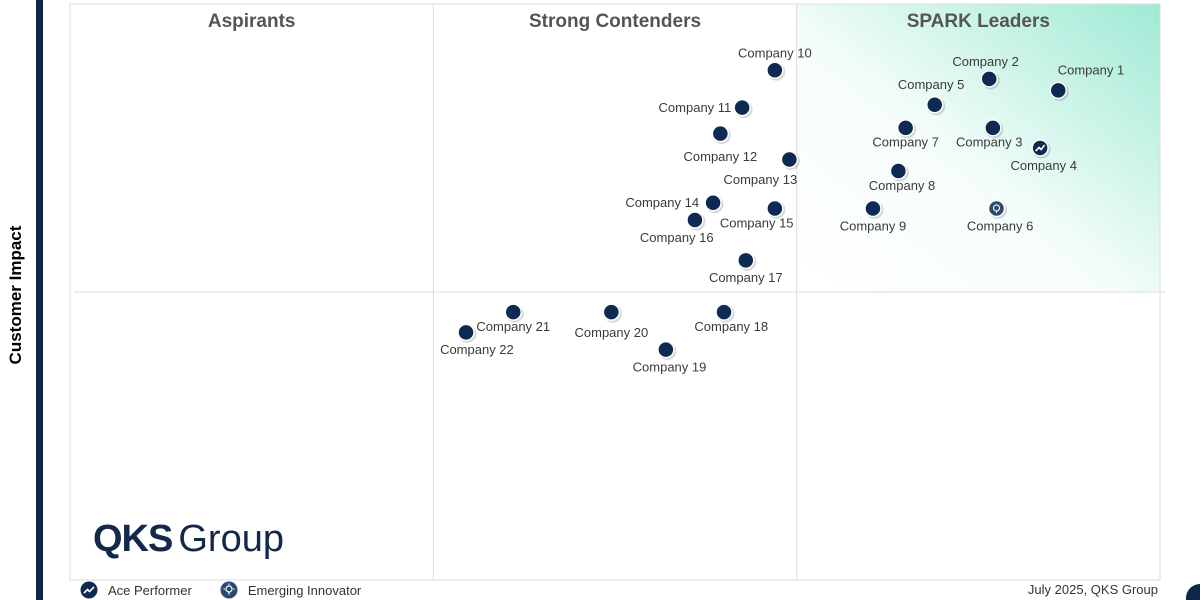 The width and height of the screenshot is (1200, 600). I want to click on logo-bold-text: QKS, so click(133, 539).